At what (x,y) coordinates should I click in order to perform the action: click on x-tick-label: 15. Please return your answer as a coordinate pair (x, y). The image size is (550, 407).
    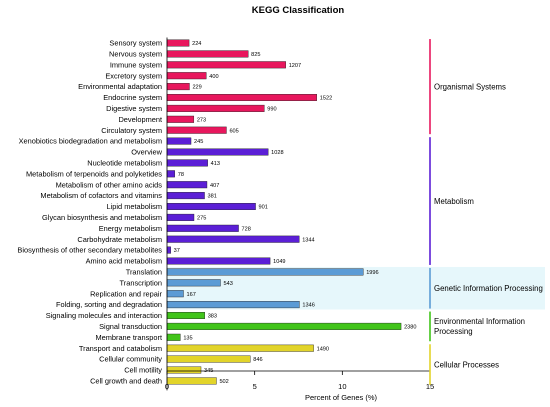
    Looking at the image, I should click on (430, 386).